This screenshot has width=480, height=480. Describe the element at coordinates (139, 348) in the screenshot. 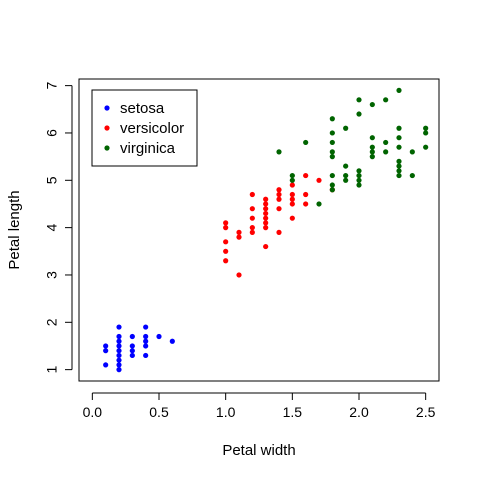

I see `series-setosa` at that location.